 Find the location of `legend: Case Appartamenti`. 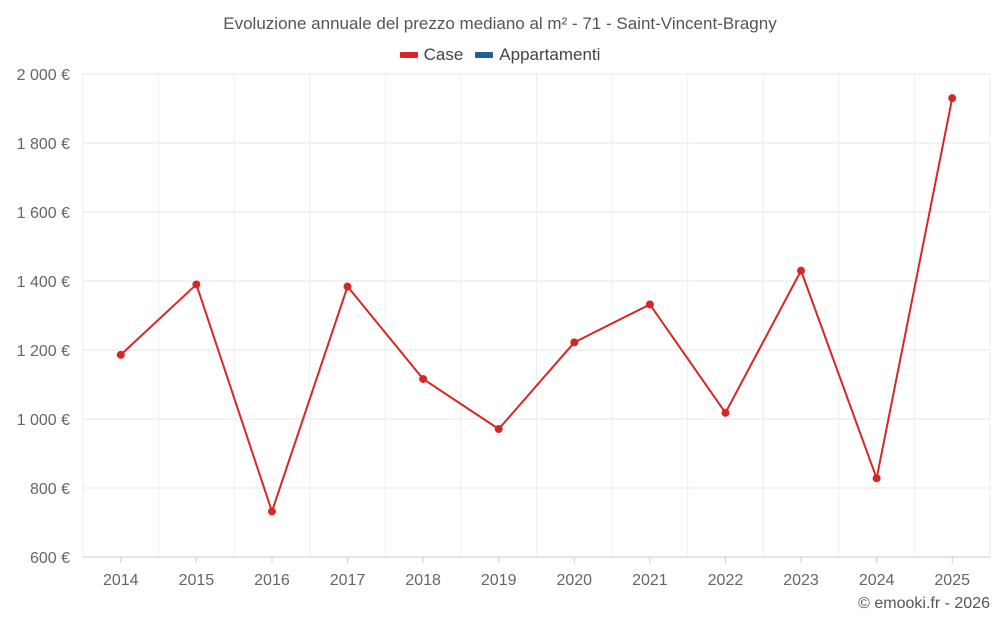

legend: Case Appartamenti is located at coordinates (500, 55).